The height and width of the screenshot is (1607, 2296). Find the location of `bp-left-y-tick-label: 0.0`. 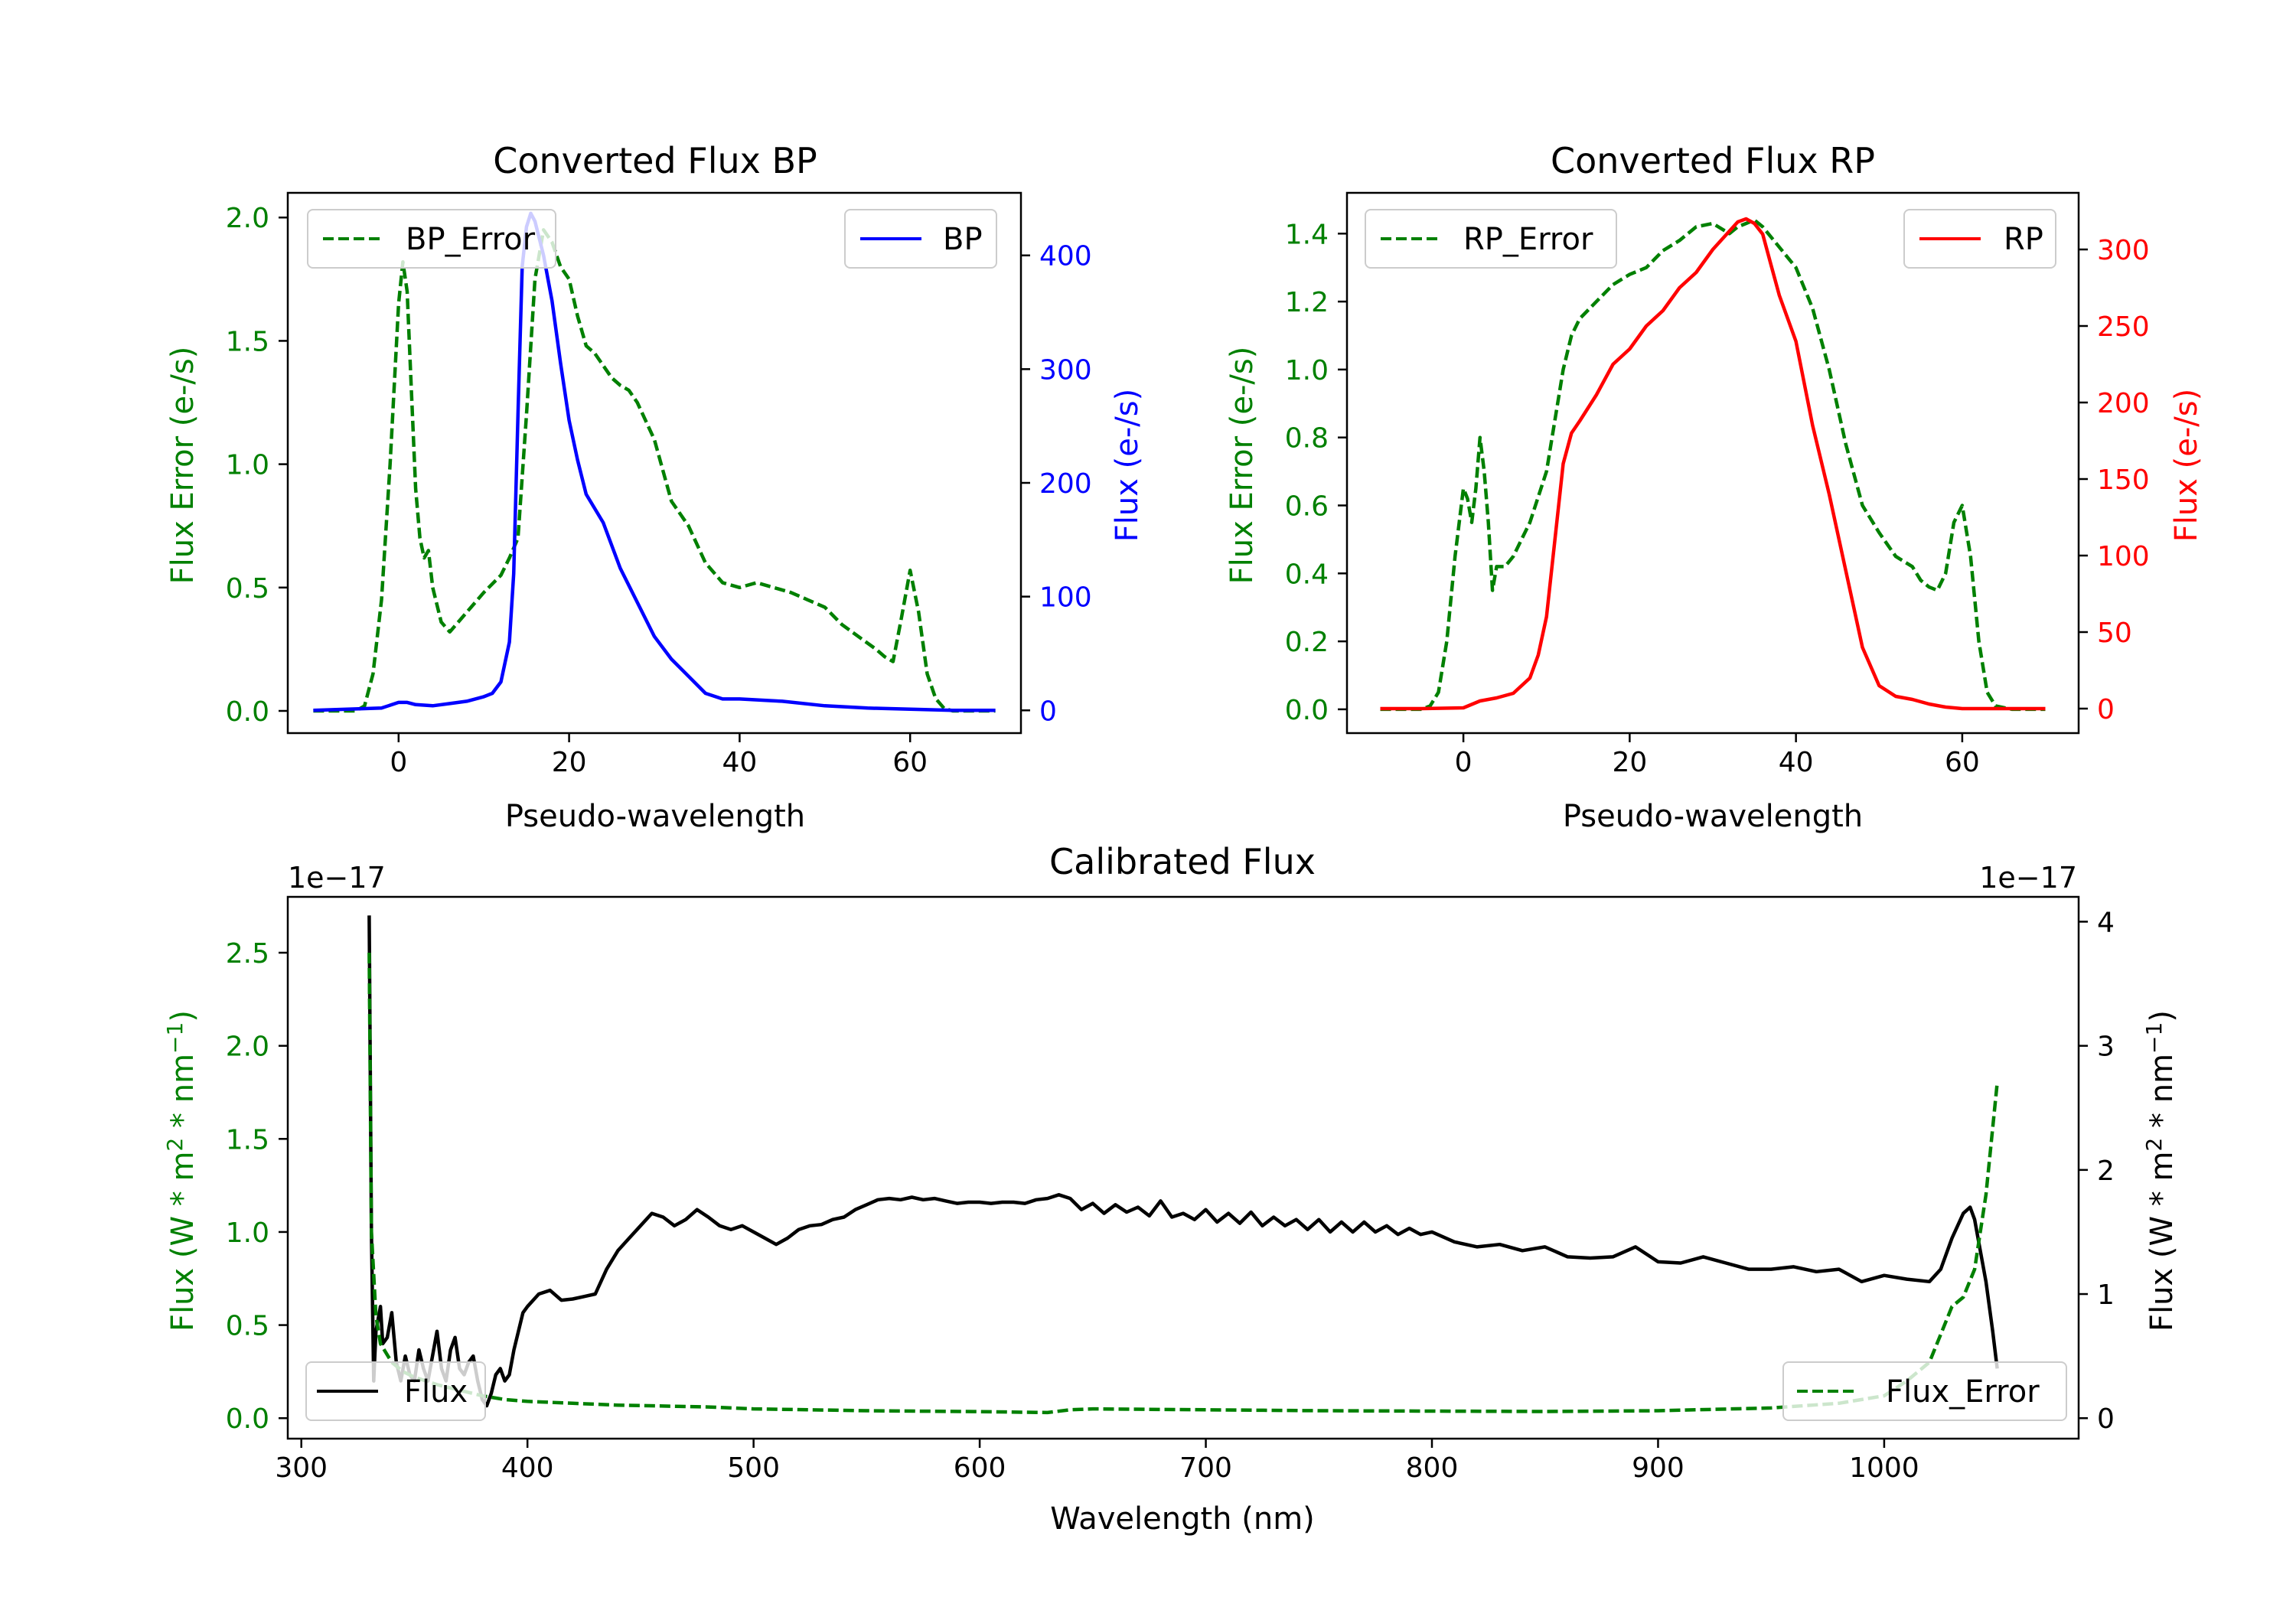

bp-left-y-tick-label: 0.0 is located at coordinates (247, 712).